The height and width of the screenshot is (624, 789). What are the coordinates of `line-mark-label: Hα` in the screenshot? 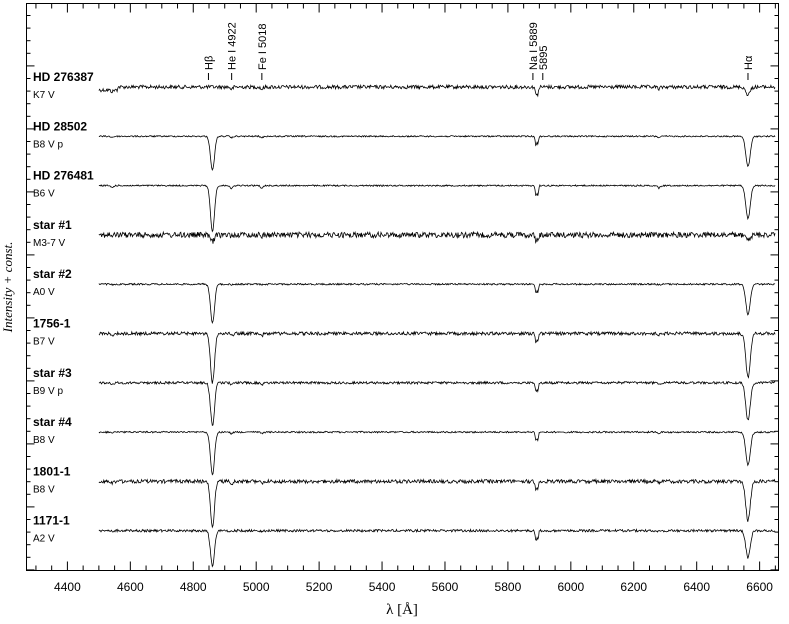 It's located at (749, 62).